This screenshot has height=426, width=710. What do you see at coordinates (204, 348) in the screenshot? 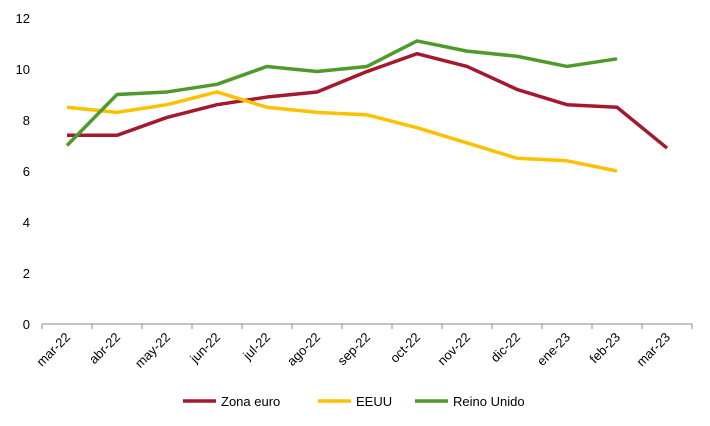
I see `x-tick-label: jun-22` at bounding box center [204, 348].